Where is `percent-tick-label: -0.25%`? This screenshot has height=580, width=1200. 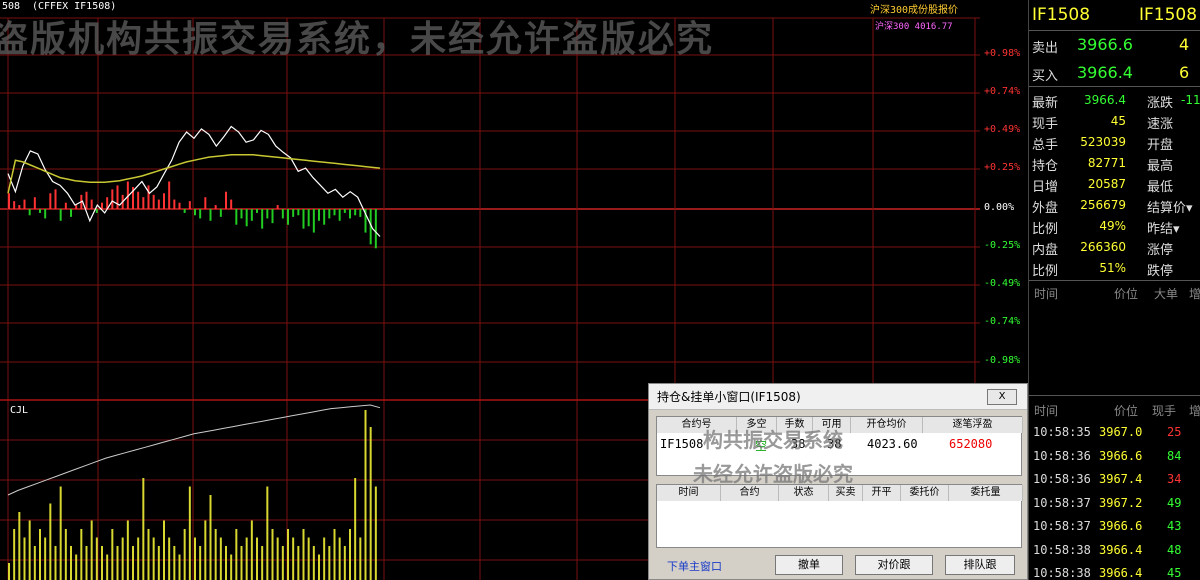 percent-tick-label: -0.25% is located at coordinates (1002, 245).